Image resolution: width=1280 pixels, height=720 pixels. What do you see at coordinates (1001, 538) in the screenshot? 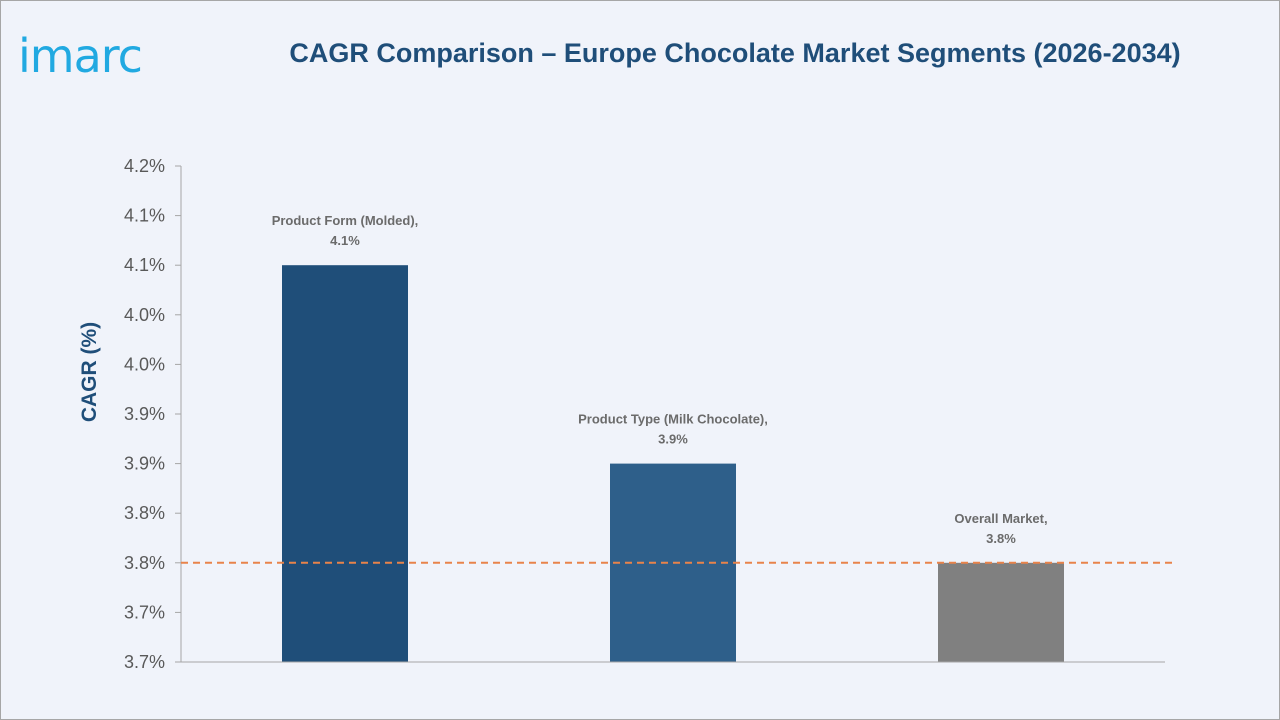
I see `data-label: 3.8%` at bounding box center [1001, 538].